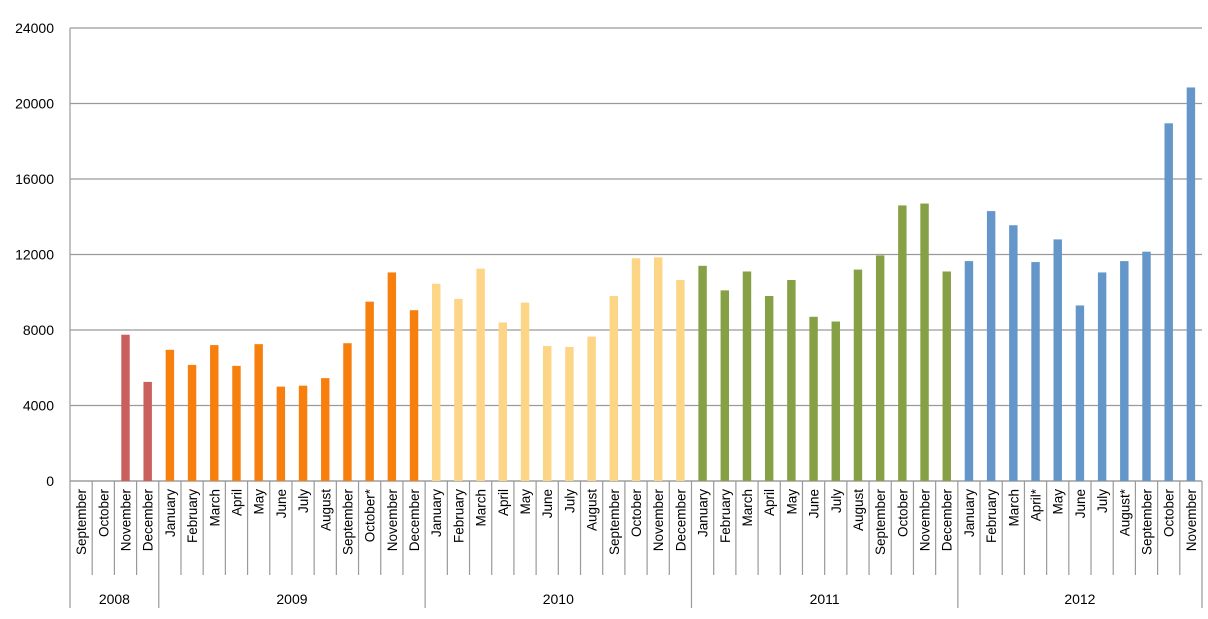 The image size is (1208, 619). Describe the element at coordinates (114, 599) in the screenshot. I see `year-label: 2008` at that location.